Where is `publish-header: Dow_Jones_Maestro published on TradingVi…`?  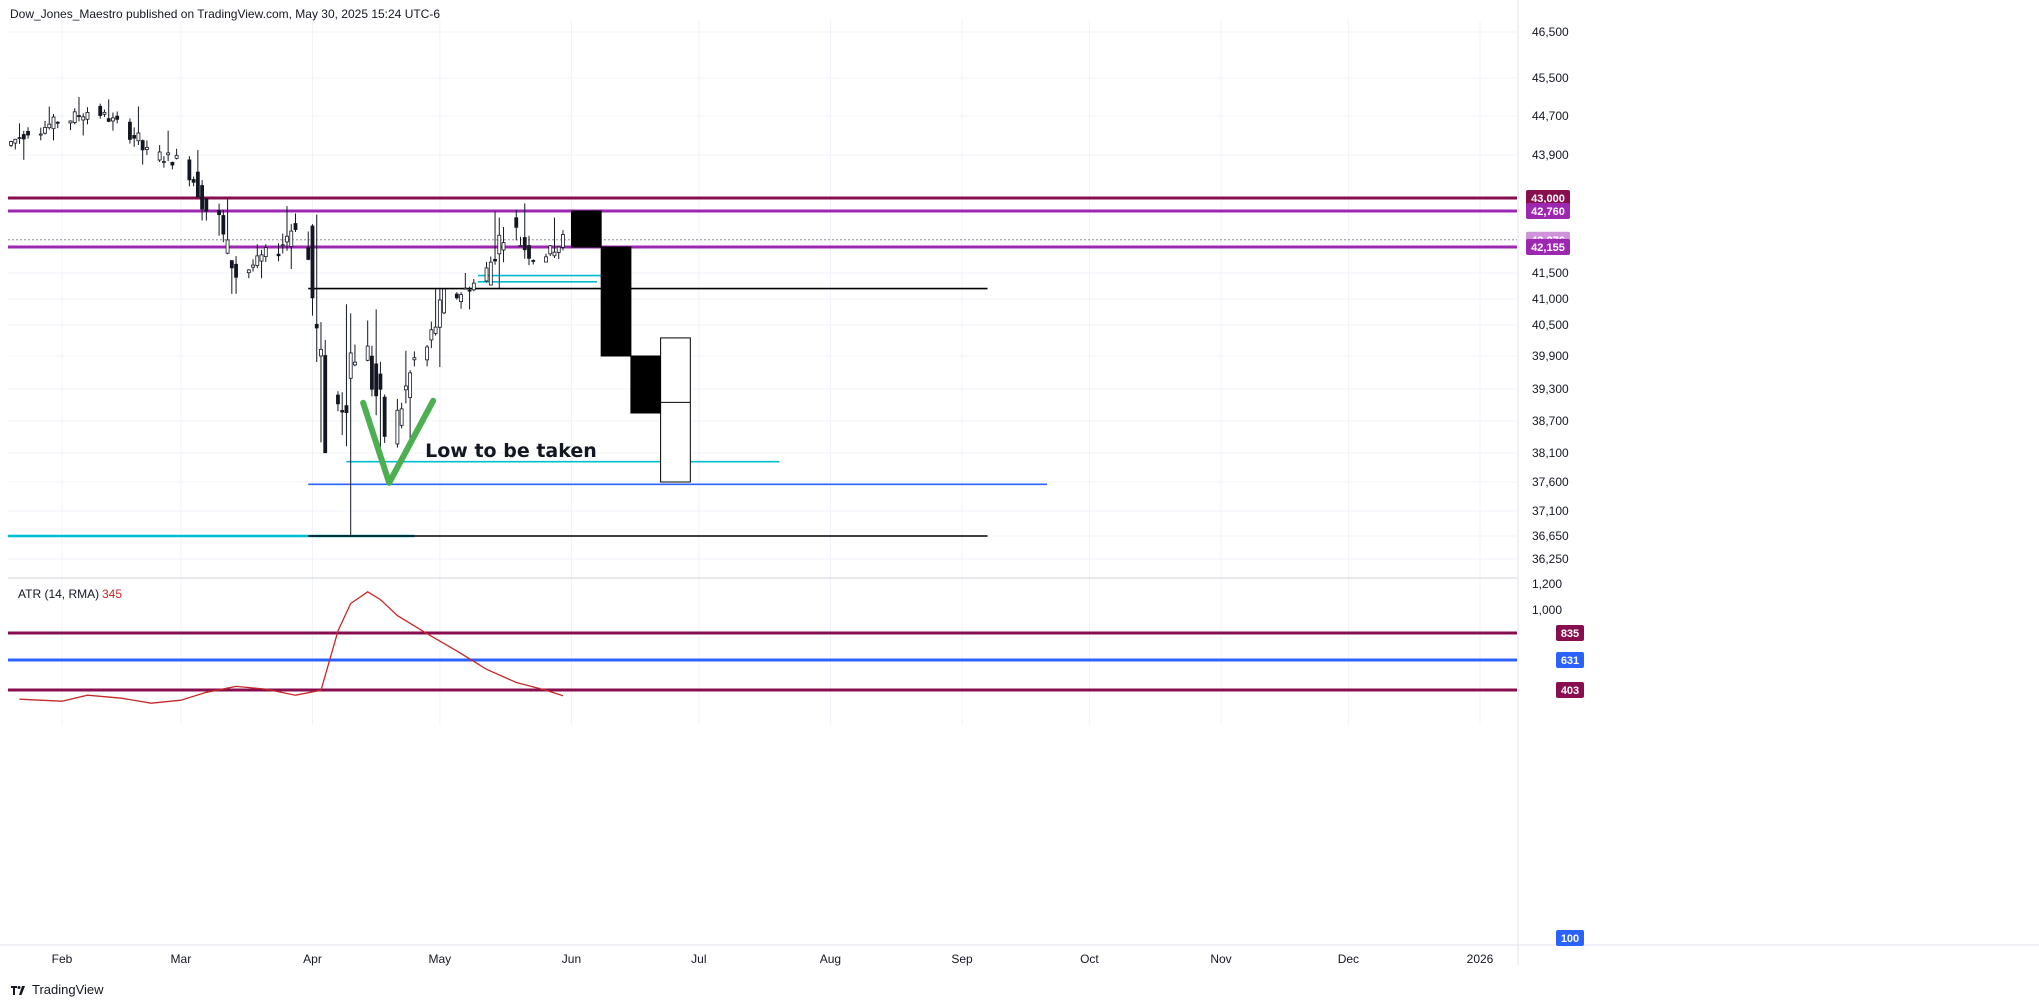
publish-header: Dow_Jones_Maestro published on TradingVi… is located at coordinates (225, 14).